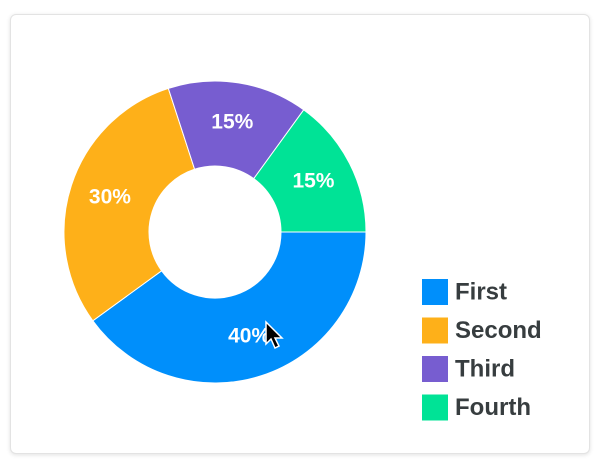 Image resolution: width=600 pixels, height=461 pixels. Describe the element at coordinates (274, 335) in the screenshot. I see `mouse-cursor` at that location.